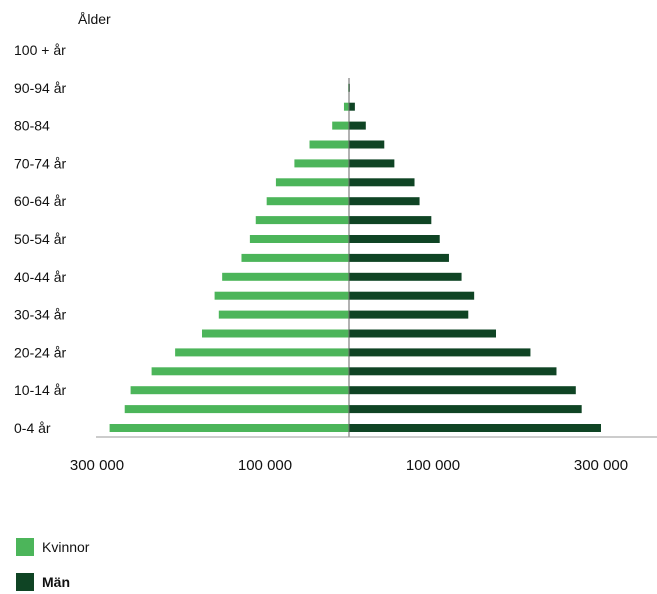 The image size is (657, 594). Describe the element at coordinates (40, 163) in the screenshot. I see `y-tick-label: 70-74 år` at that location.